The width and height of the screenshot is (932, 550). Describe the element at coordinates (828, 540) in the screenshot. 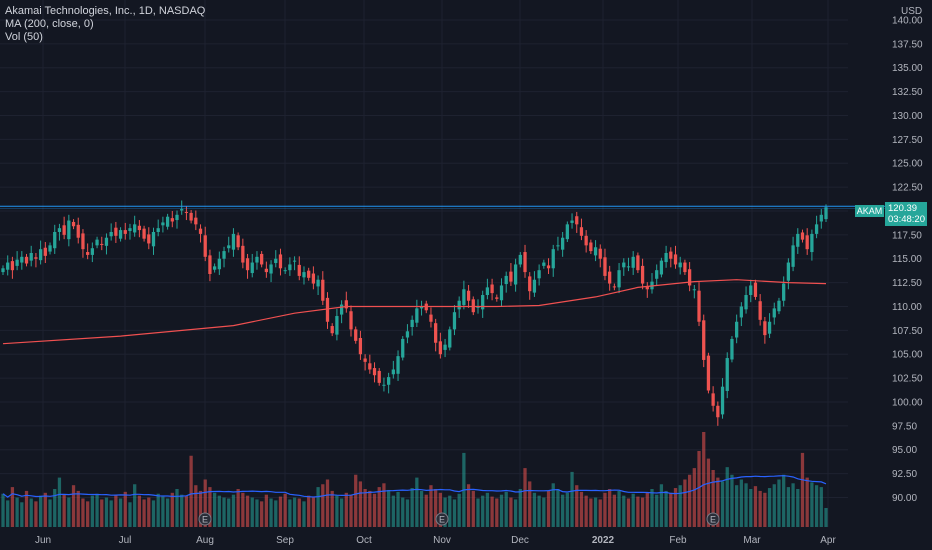

I see `x-tick-label: Apr` at that location.